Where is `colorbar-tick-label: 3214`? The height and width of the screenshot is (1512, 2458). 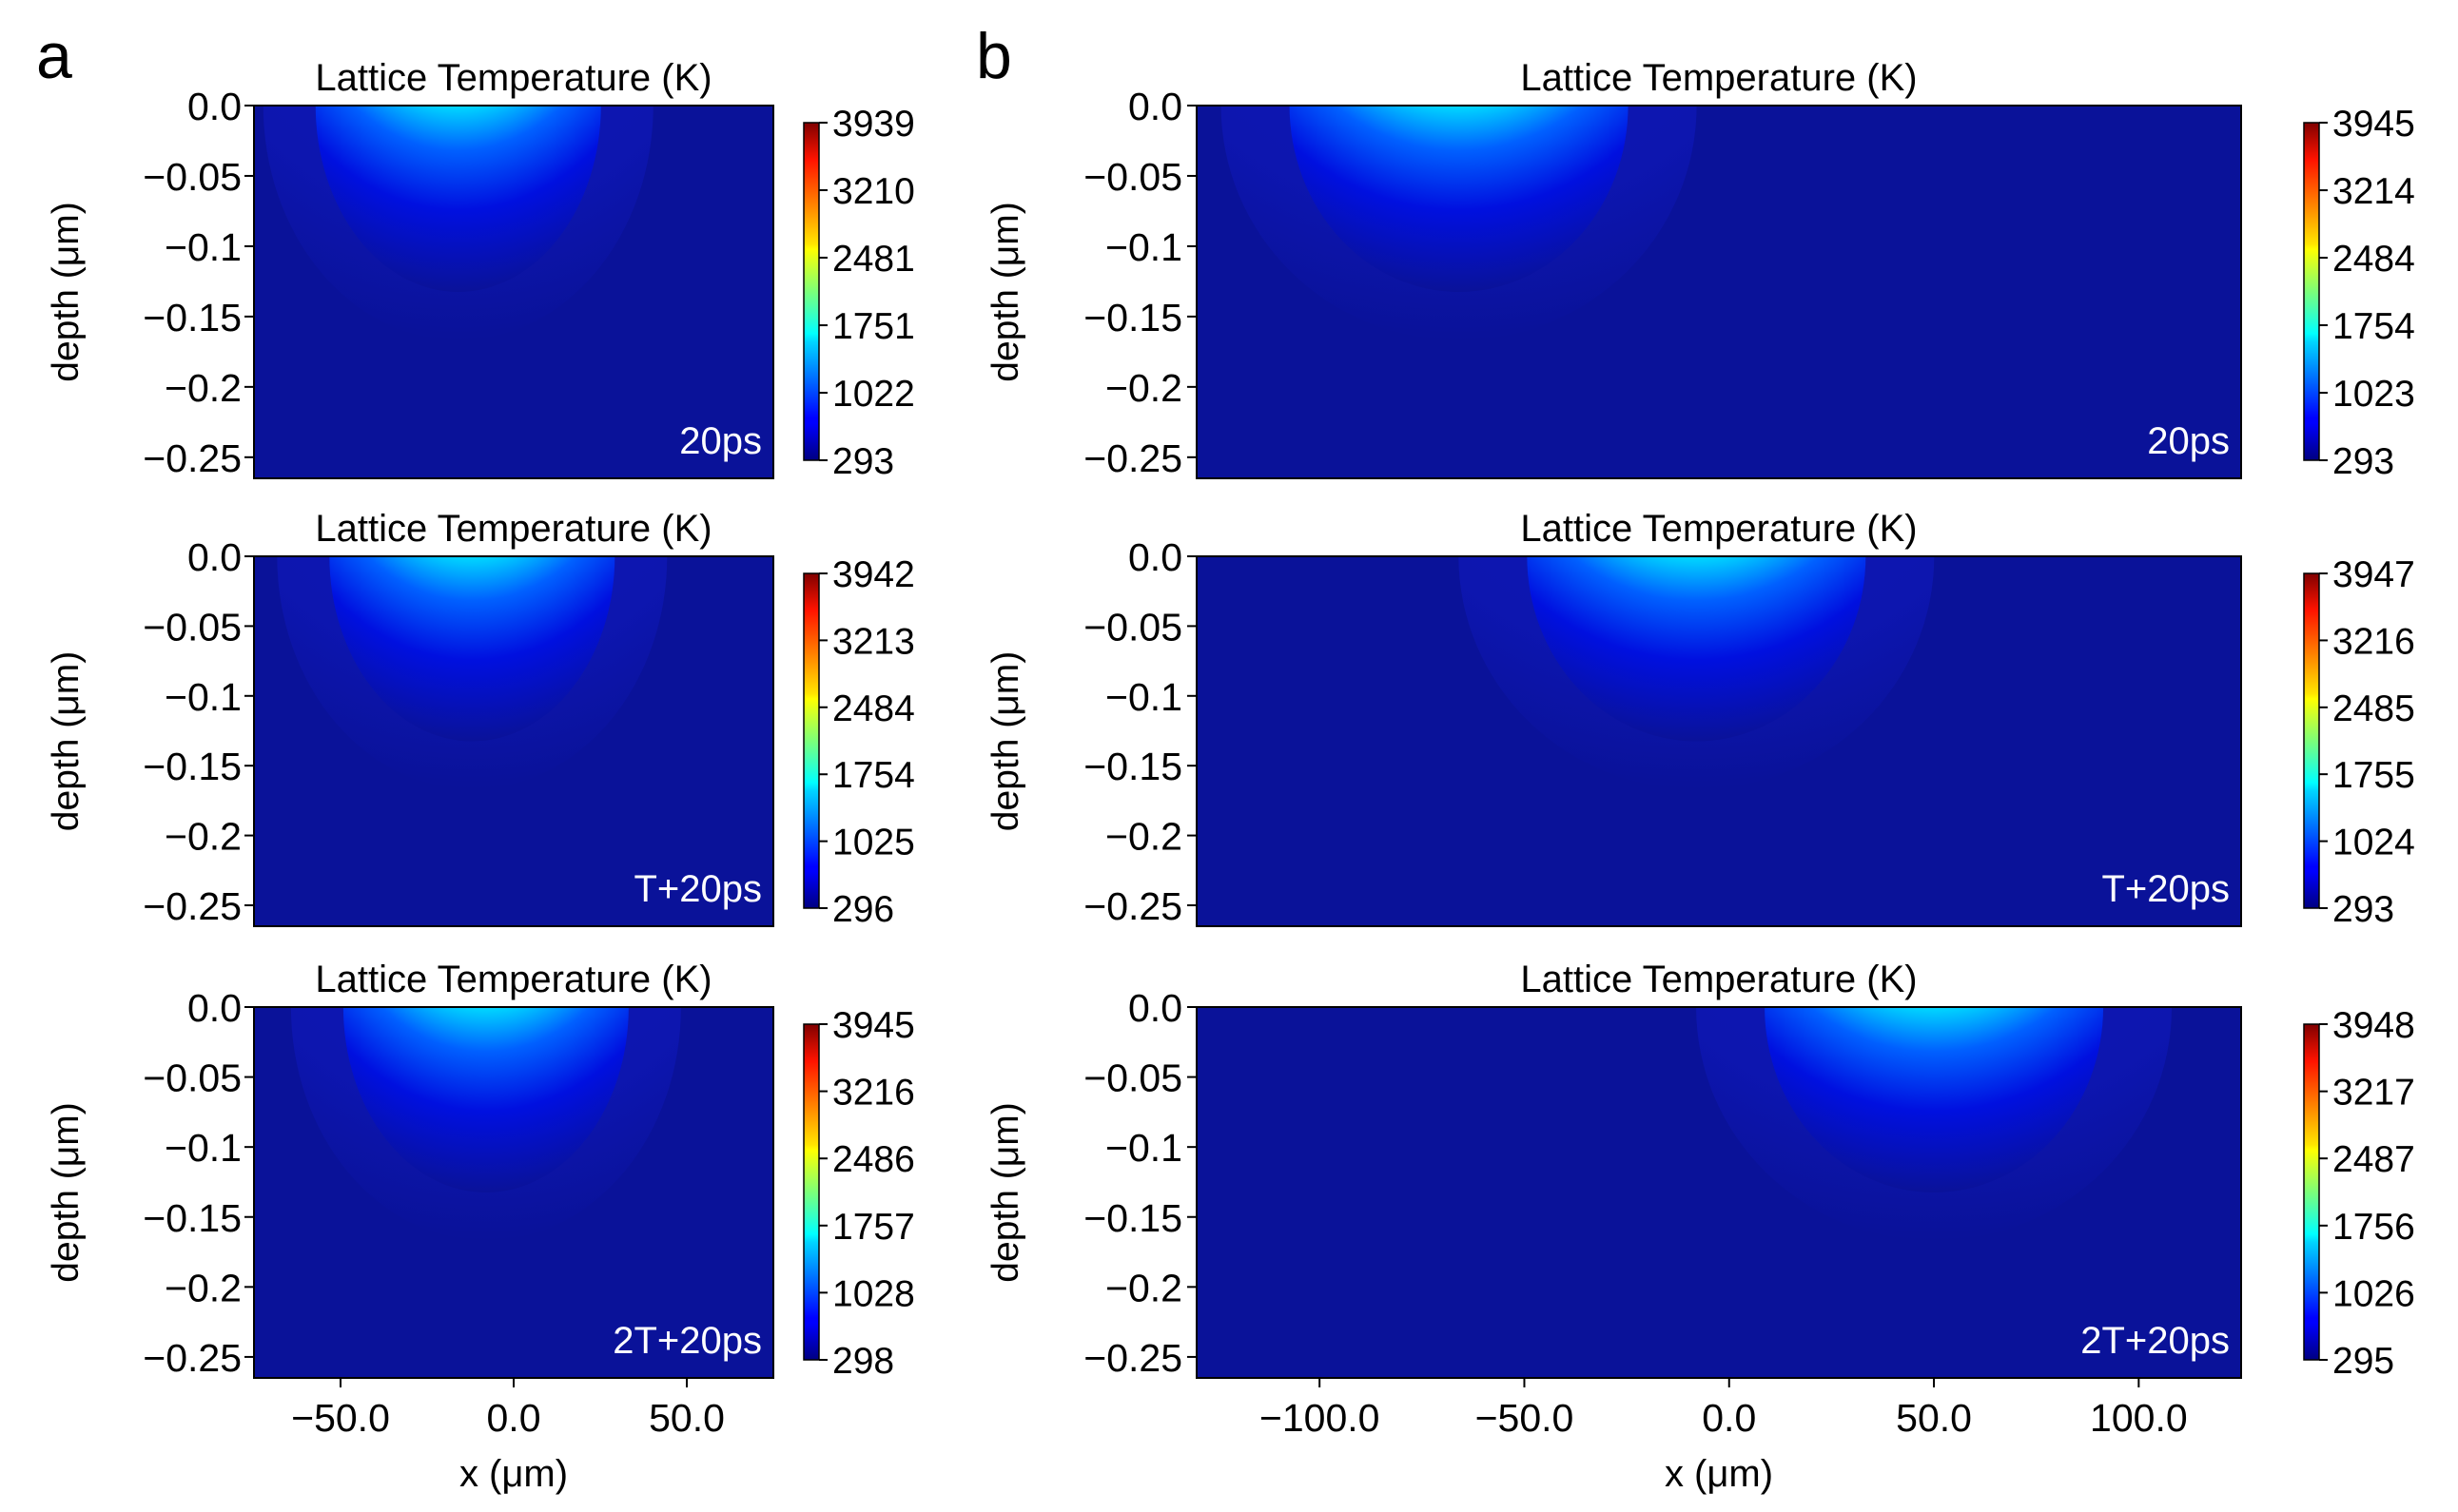 colorbar-tick-label: 3214 is located at coordinates (2373, 191).